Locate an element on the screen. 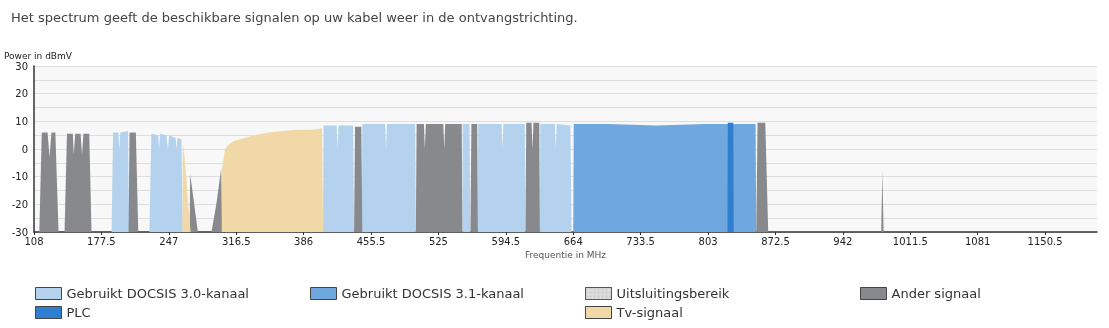 The image size is (1109, 328). y-tick-label: 0 is located at coordinates (24, 149).